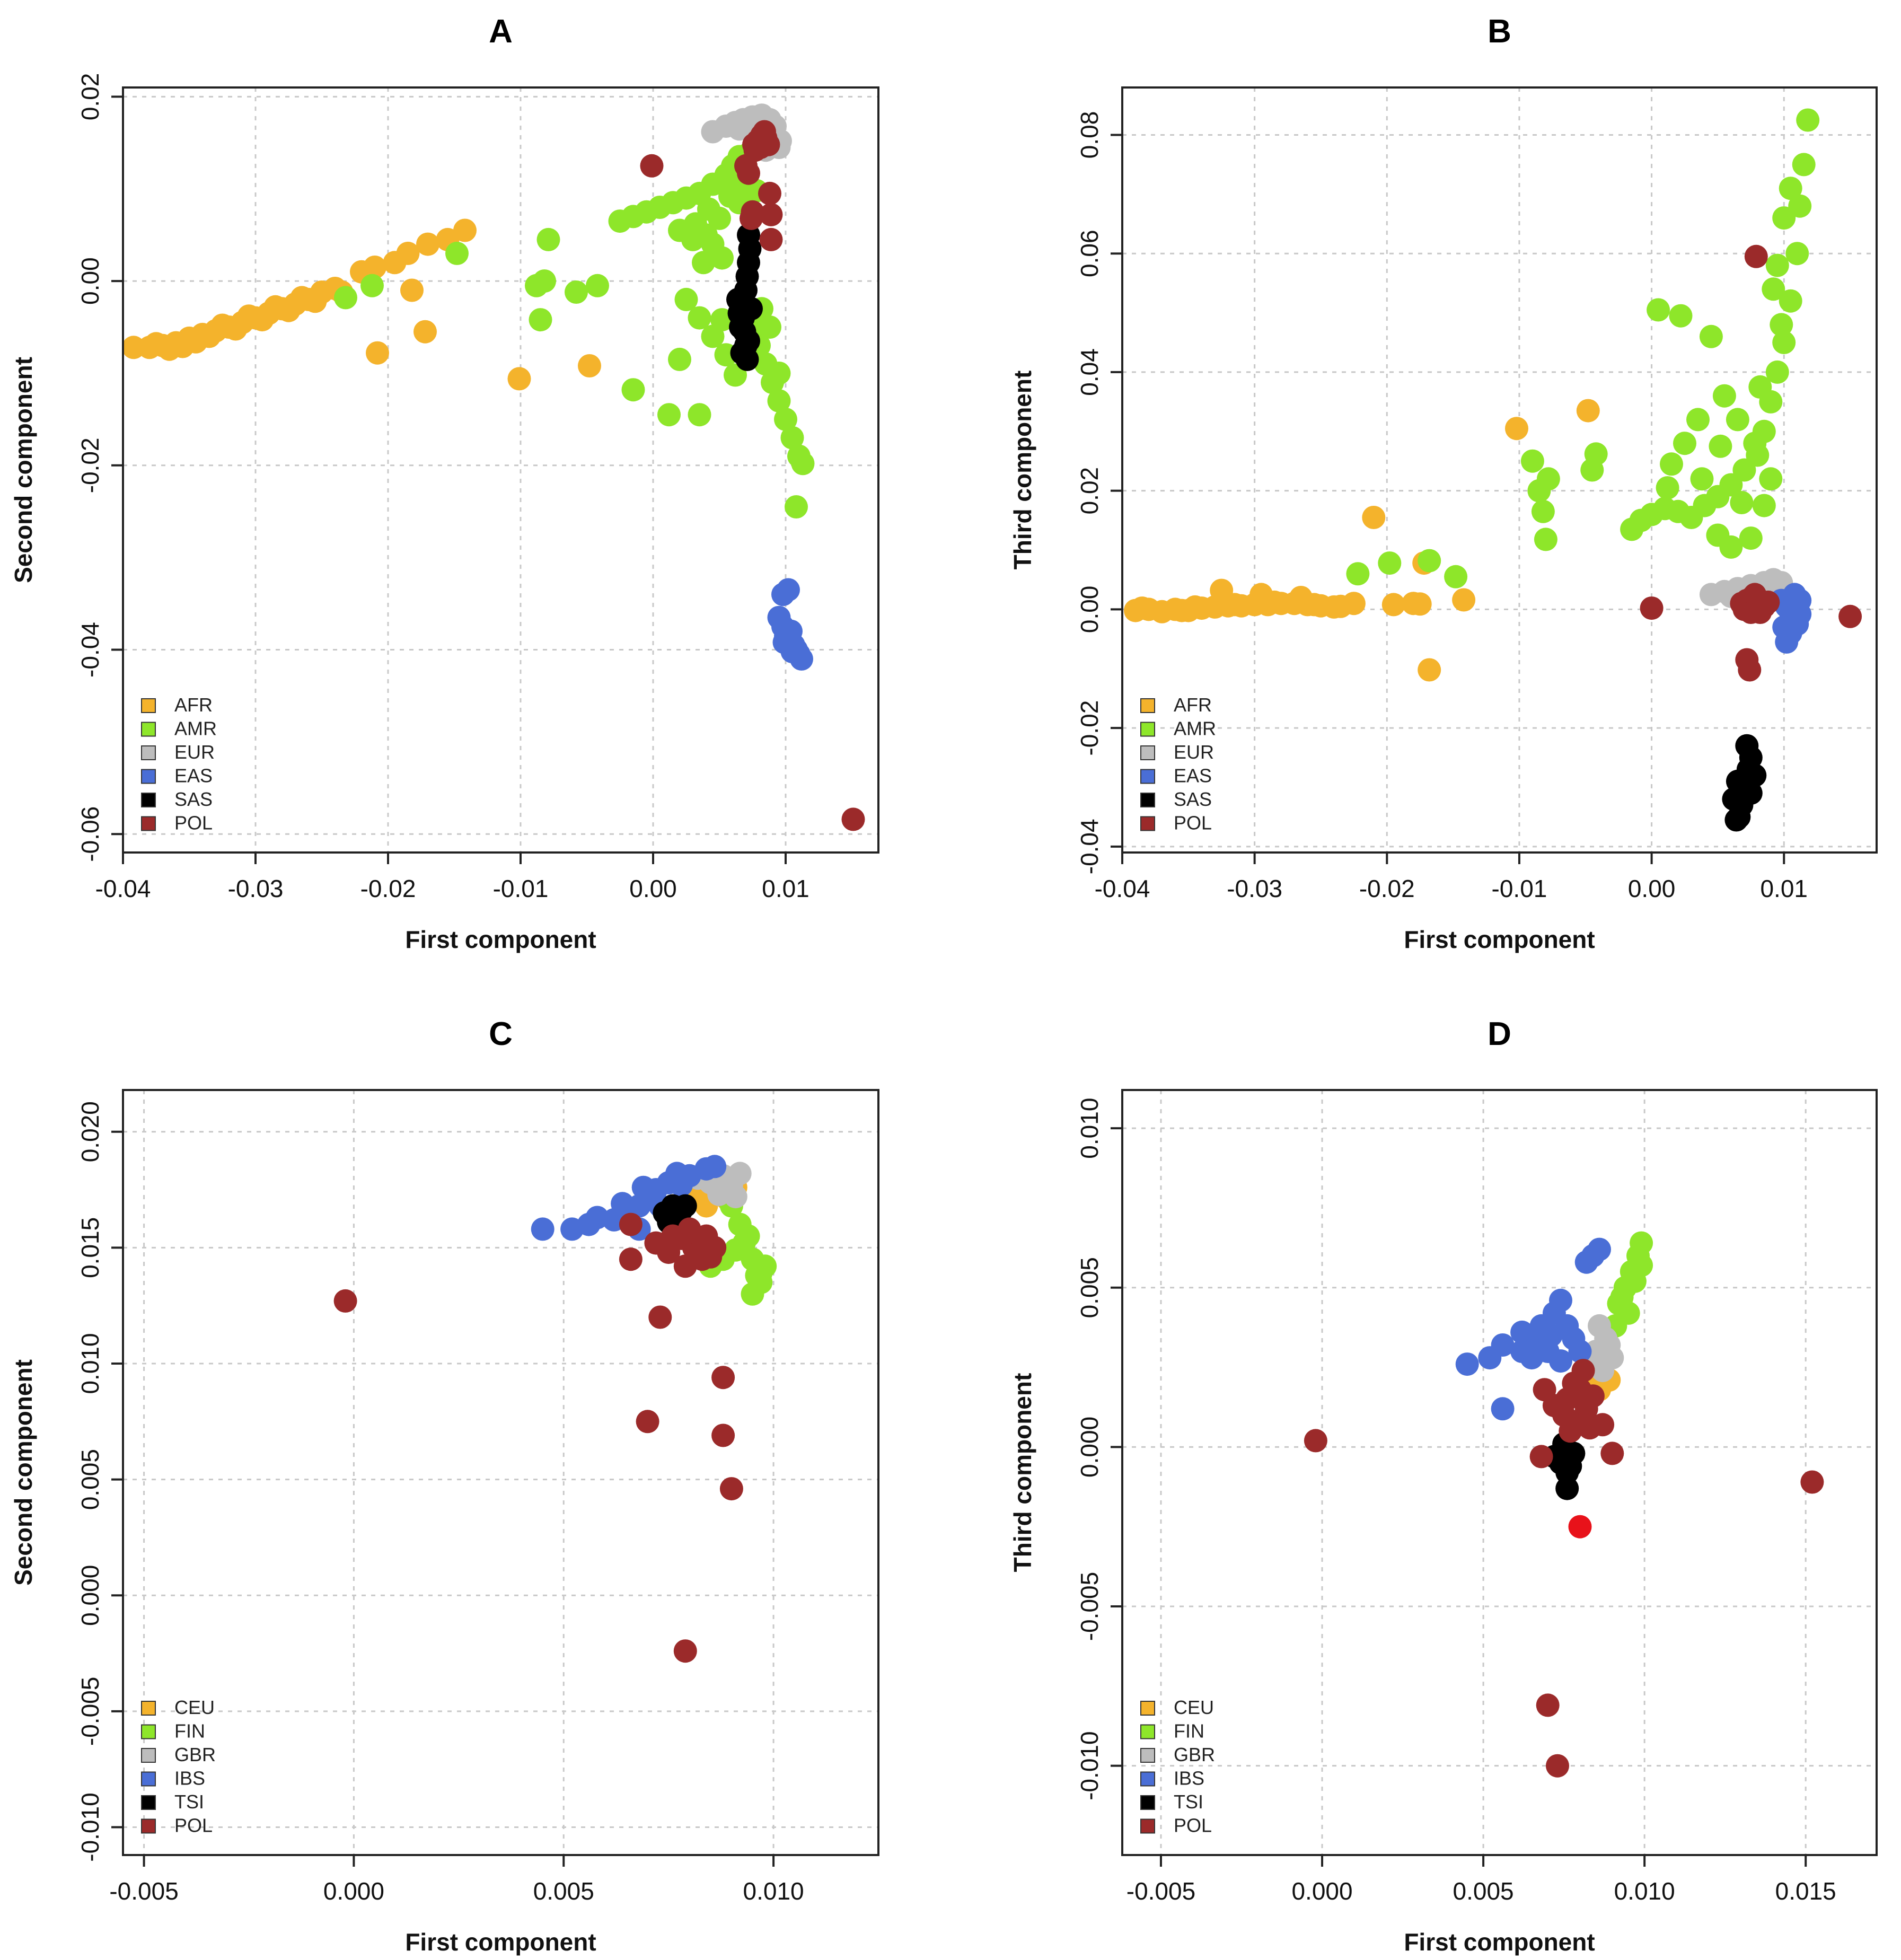 Image resolution: width=1901 pixels, height=1960 pixels. Describe the element at coordinates (1148, 752) in the screenshot. I see `panel-b-legend-swatch-eur` at that location.